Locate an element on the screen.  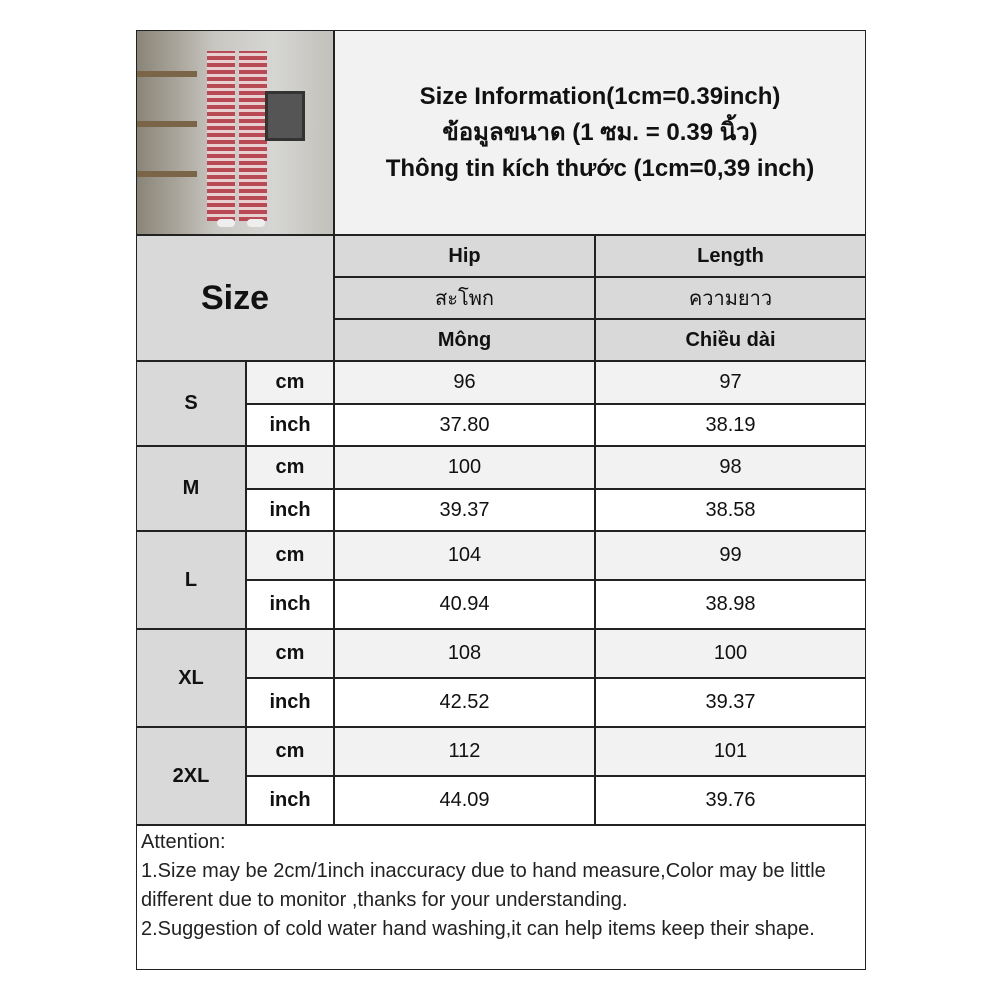
size-header: Size is located at coordinates (235, 298).